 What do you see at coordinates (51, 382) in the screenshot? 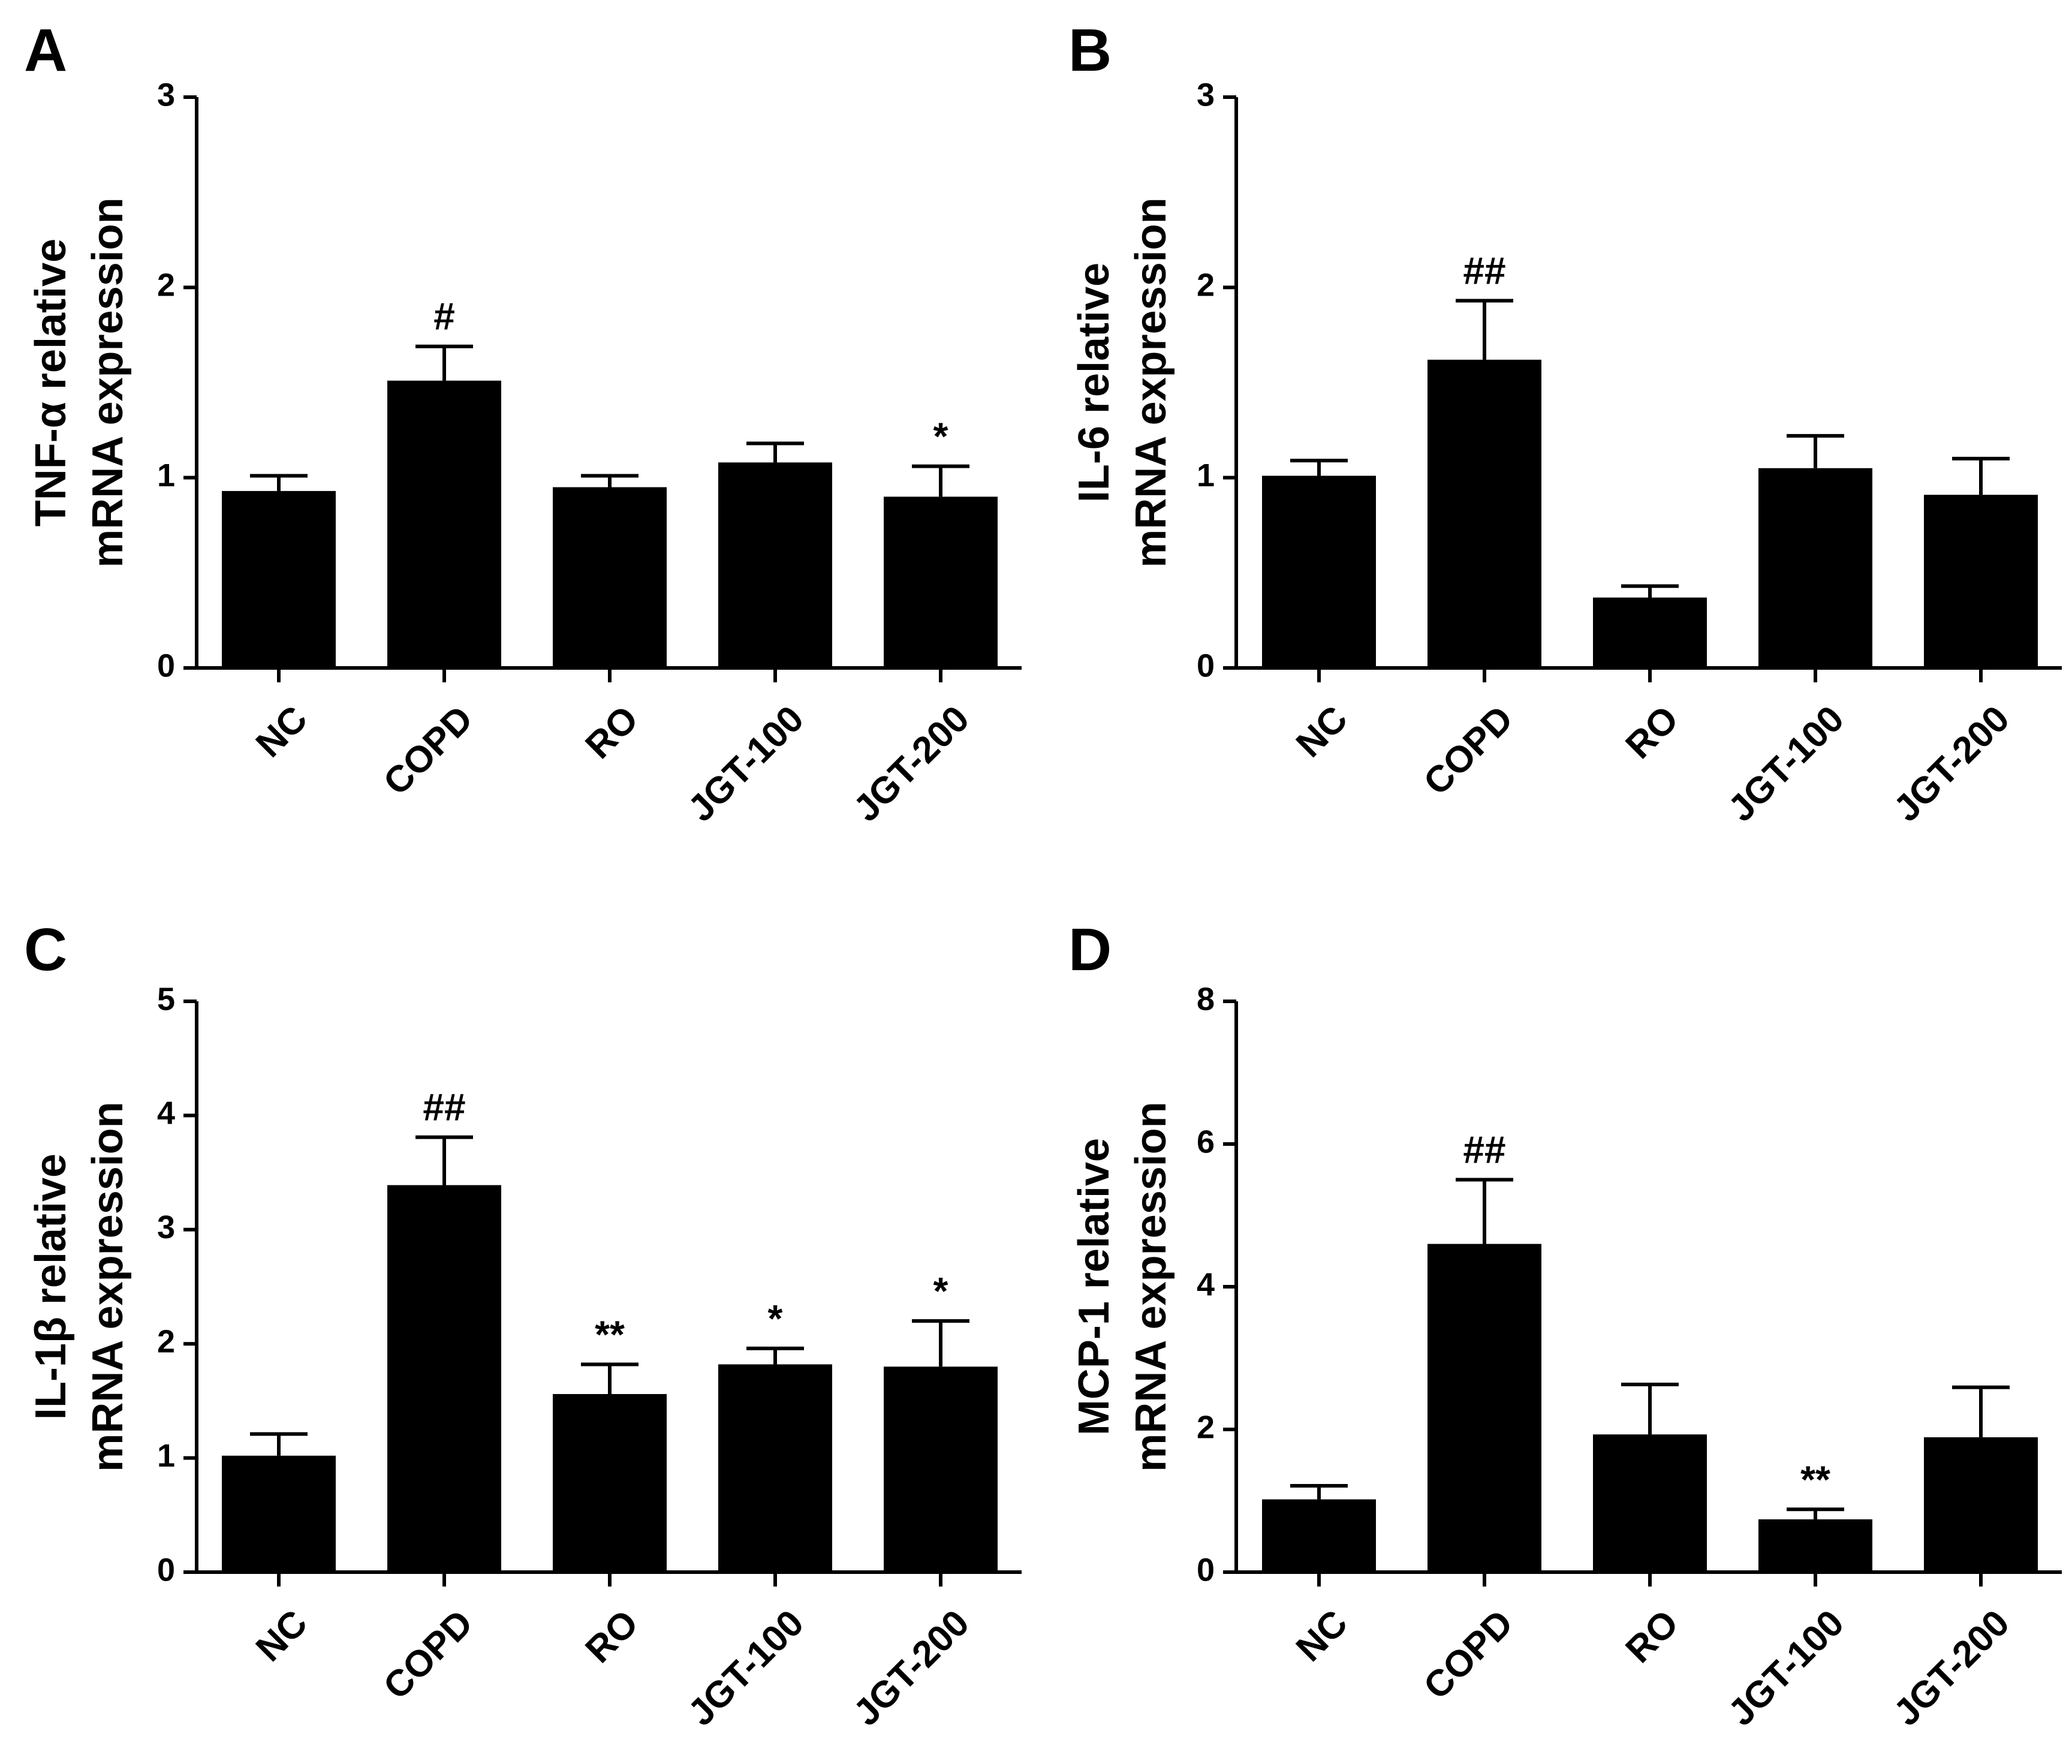
I see `y-axis-title-line-1: TNF-α relative` at bounding box center [51, 382].